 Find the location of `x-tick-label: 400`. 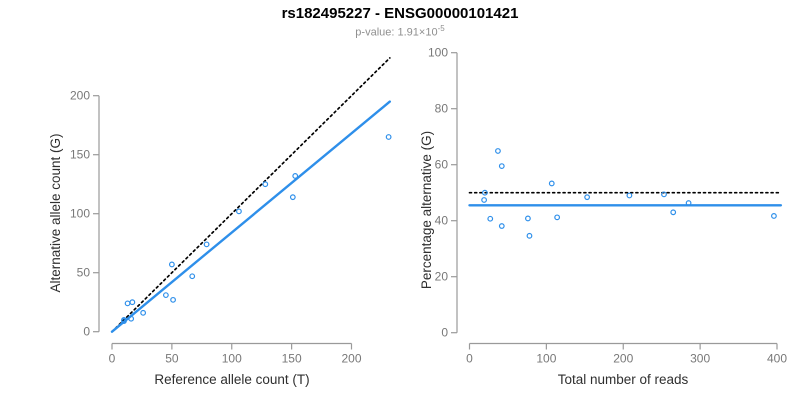

x-tick-label: 400 is located at coordinates (777, 359).